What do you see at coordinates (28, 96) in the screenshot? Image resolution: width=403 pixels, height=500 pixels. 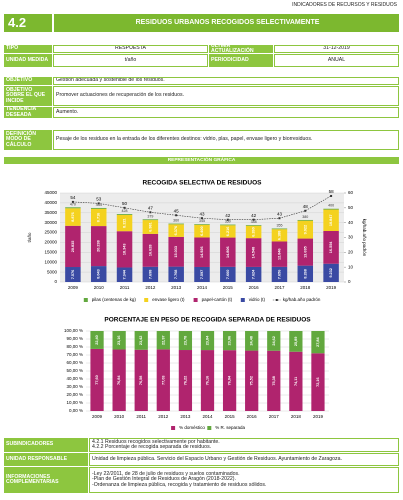 I see `table-label: OBJETIVO SOBRE EL QUE INCIDE` at bounding box center [28, 96].